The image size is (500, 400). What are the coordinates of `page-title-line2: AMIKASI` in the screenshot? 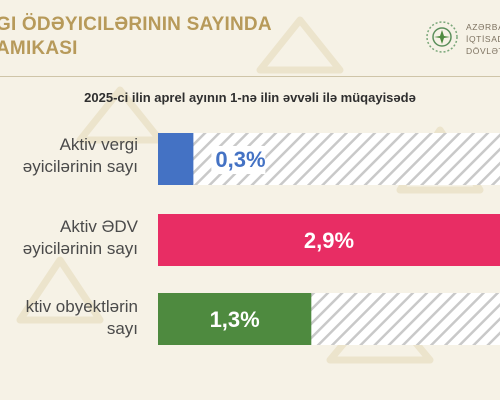 It's located at (39, 48).